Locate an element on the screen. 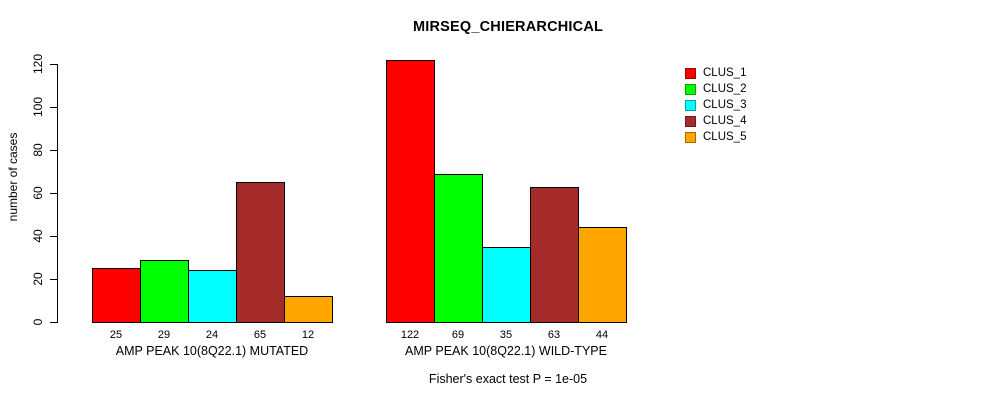  chart-title: MIRSEQ_CHIERARCHICAL is located at coordinates (508, 27).